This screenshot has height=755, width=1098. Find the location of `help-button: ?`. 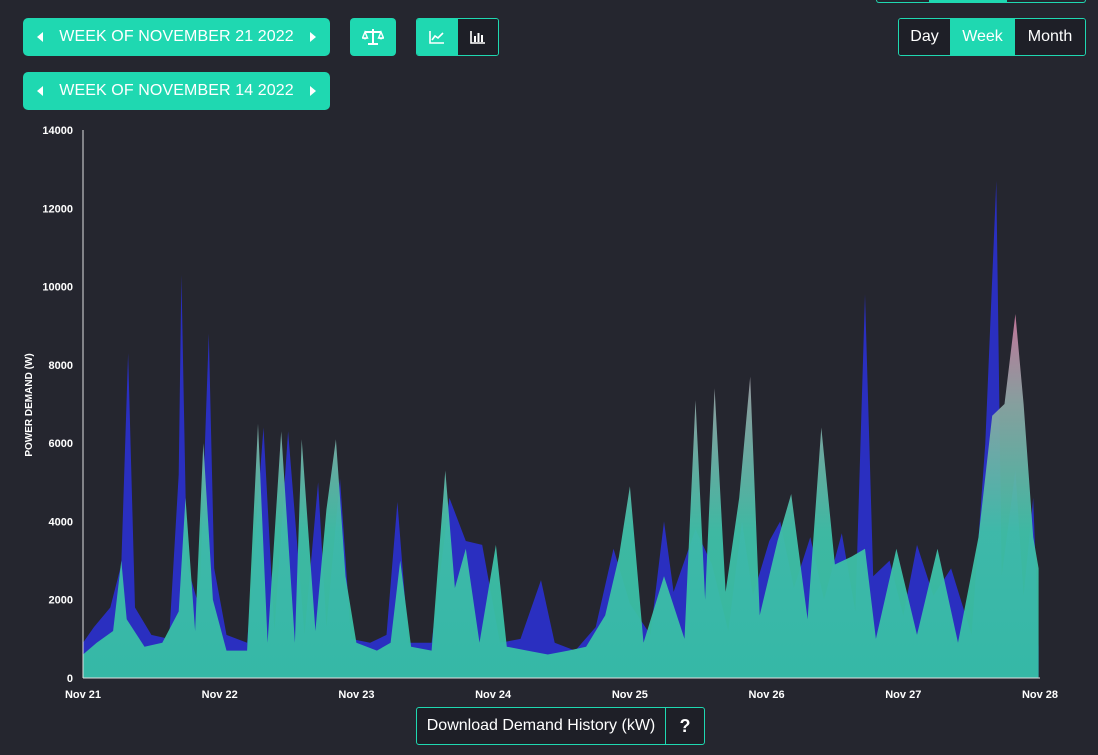

help-button: ? is located at coordinates (685, 725).